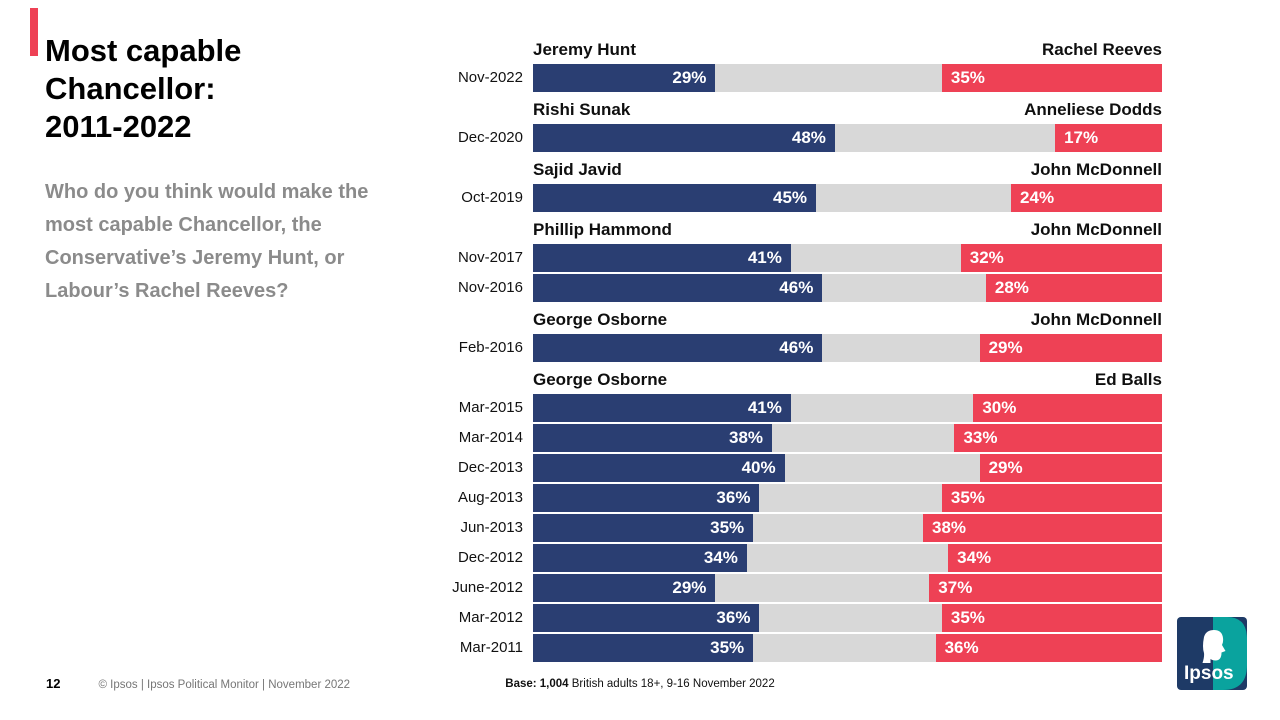  What do you see at coordinates (796, 347) in the screenshot?
I see `conservative-value-label: 46%` at bounding box center [796, 347].